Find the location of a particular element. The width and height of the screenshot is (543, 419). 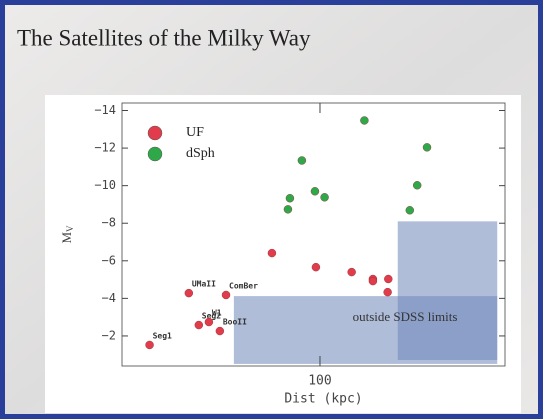

x-tick-label: 100 is located at coordinates (319, 381).